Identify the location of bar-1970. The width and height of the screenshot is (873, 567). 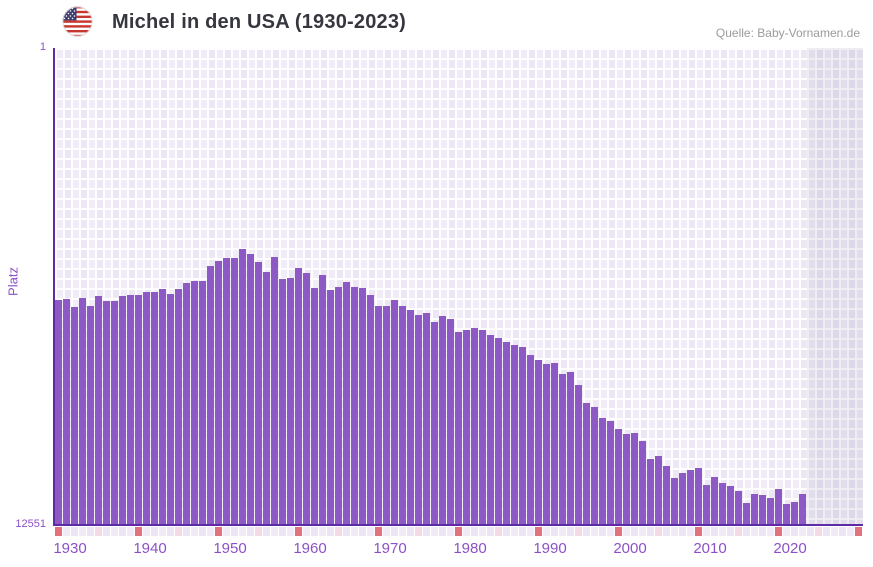
(378, 415).